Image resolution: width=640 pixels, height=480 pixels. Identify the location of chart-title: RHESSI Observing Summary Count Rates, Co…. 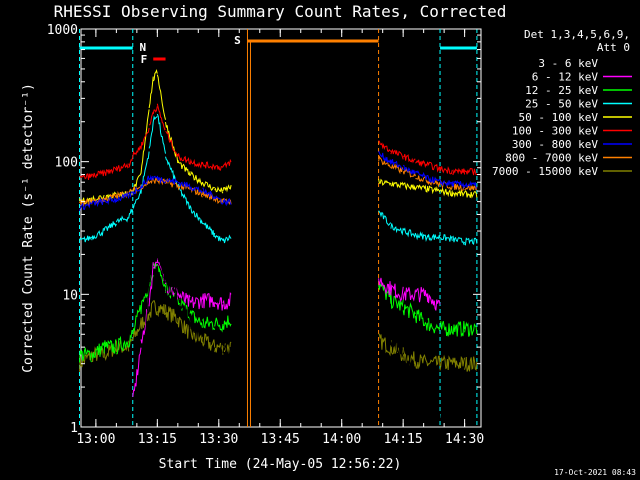
(280, 11).